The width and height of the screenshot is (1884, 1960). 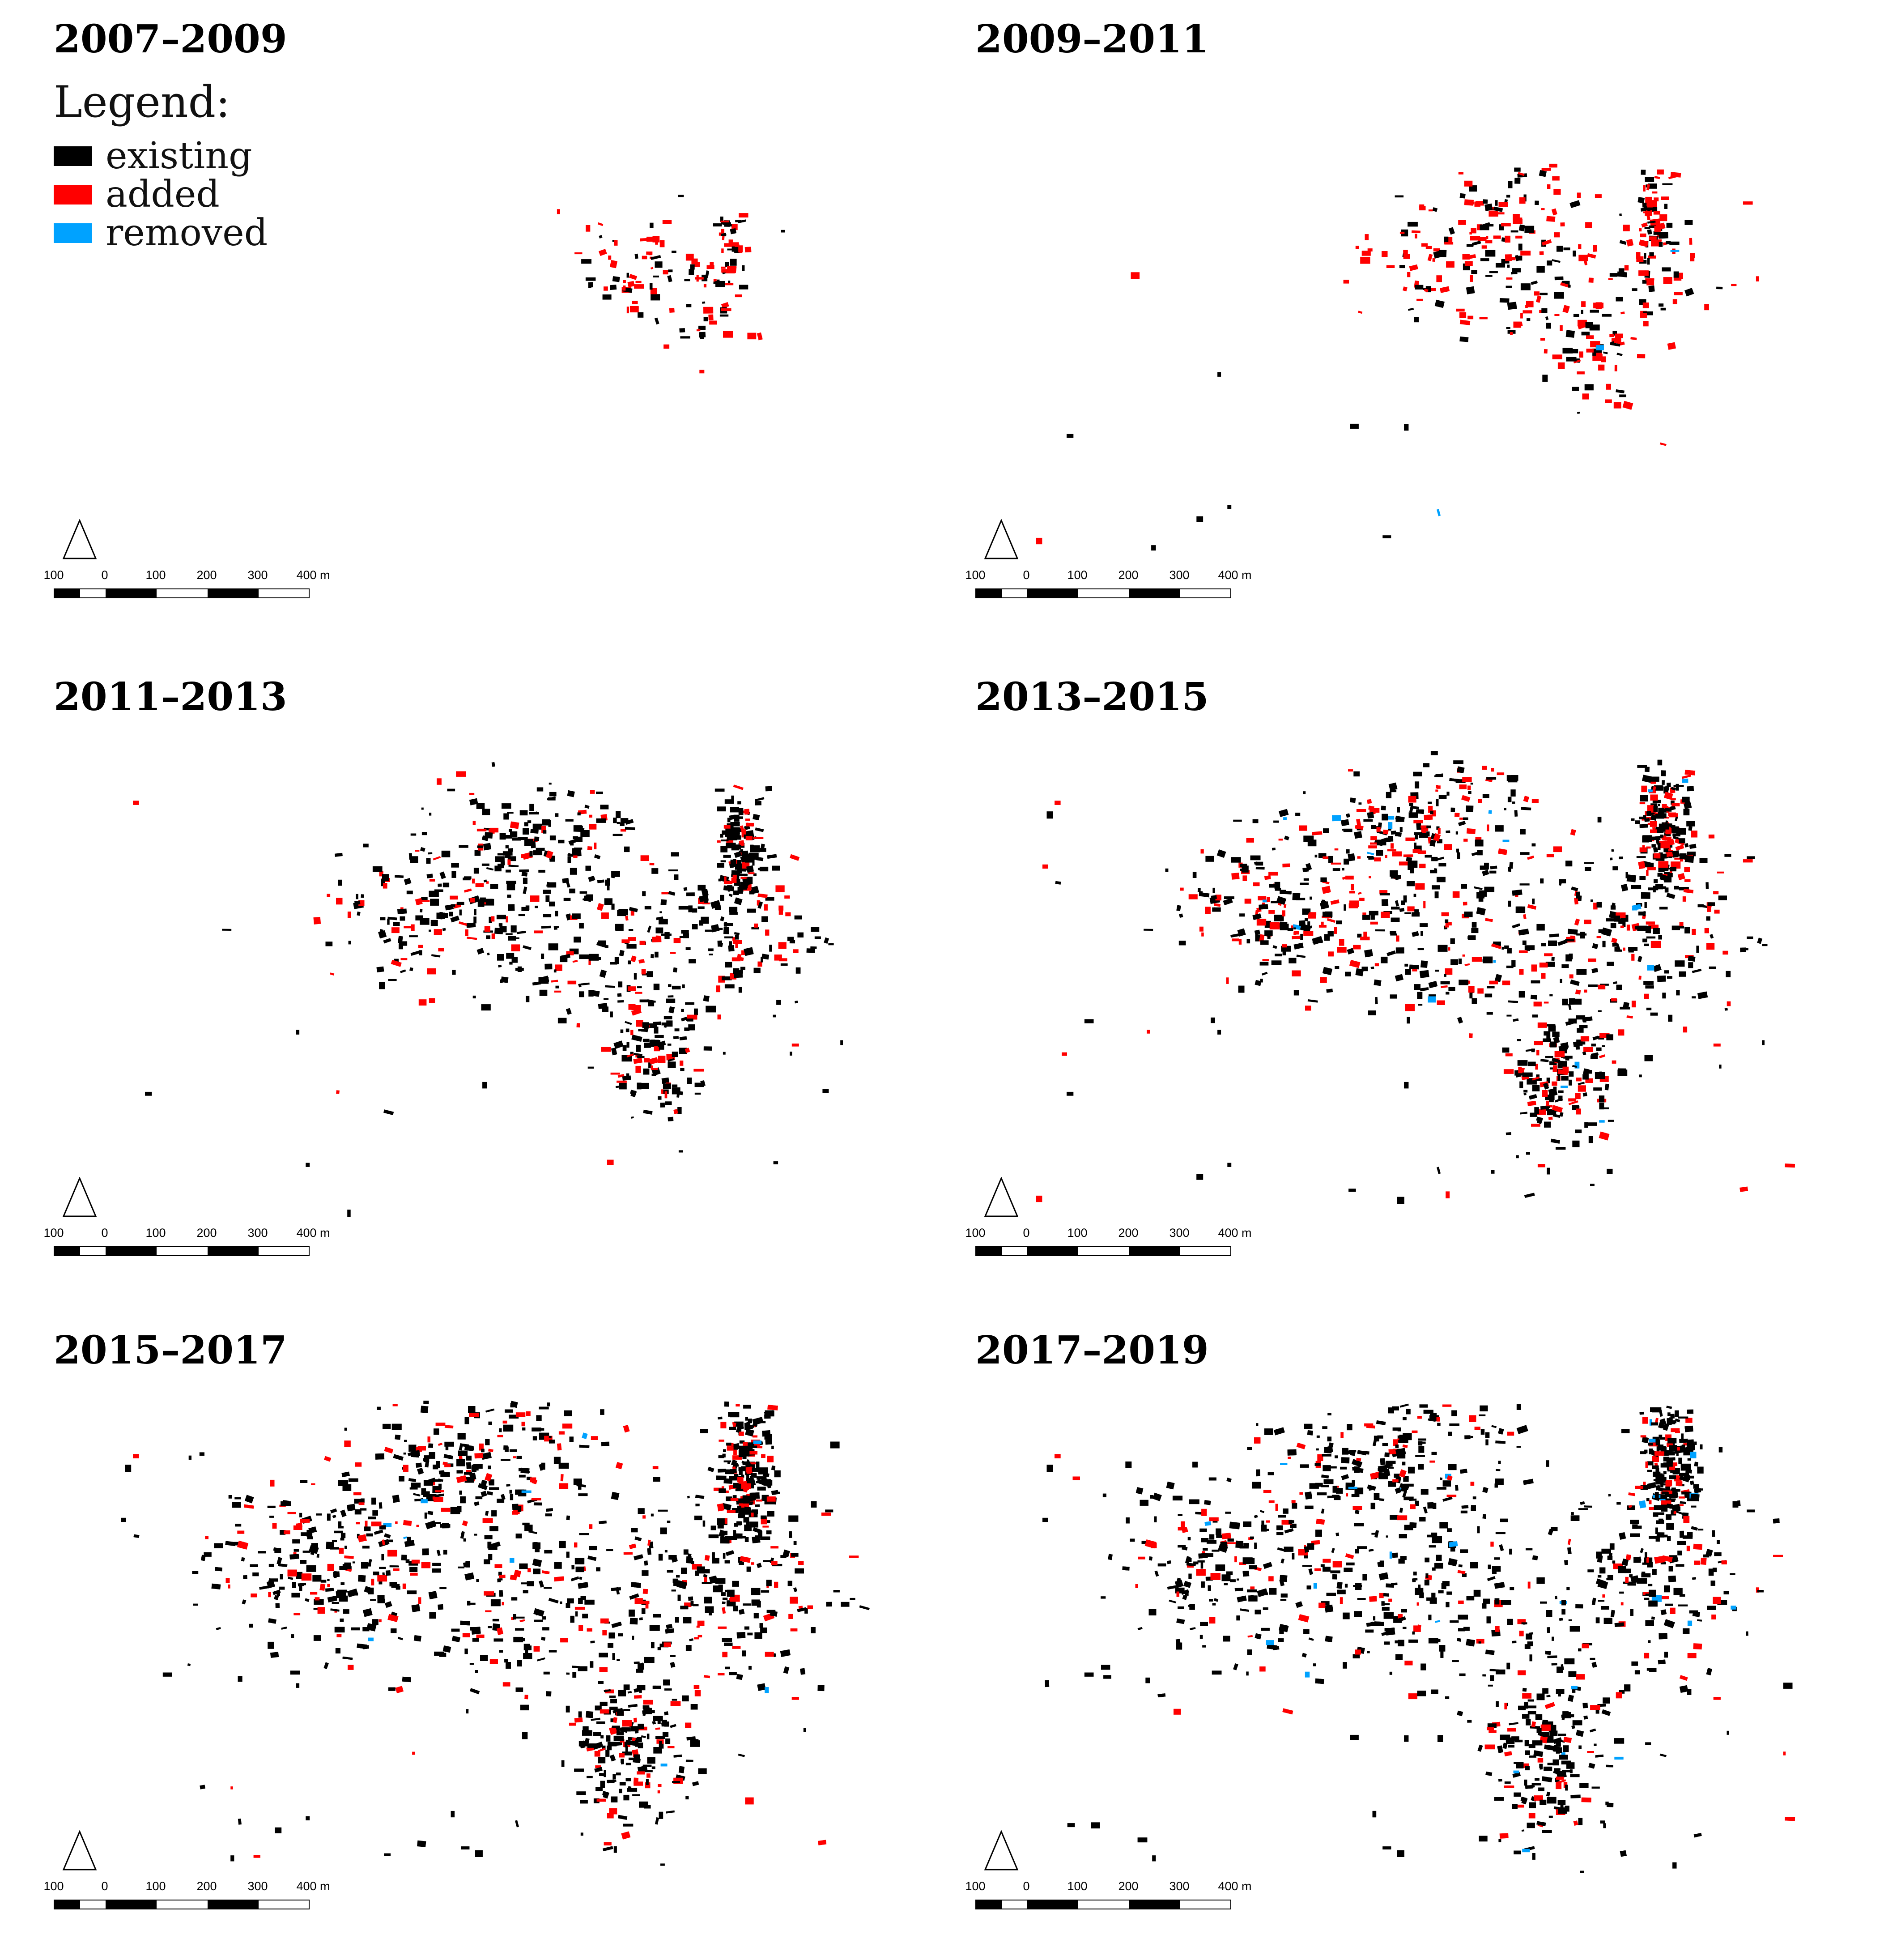 I want to click on scale-tick: 0, so click(x=104, y=1233).